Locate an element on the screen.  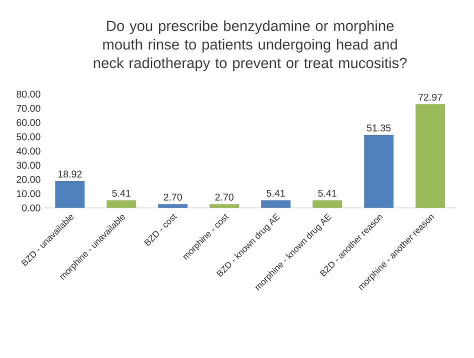
y-tick-label: 10.00 is located at coordinates (28, 194).